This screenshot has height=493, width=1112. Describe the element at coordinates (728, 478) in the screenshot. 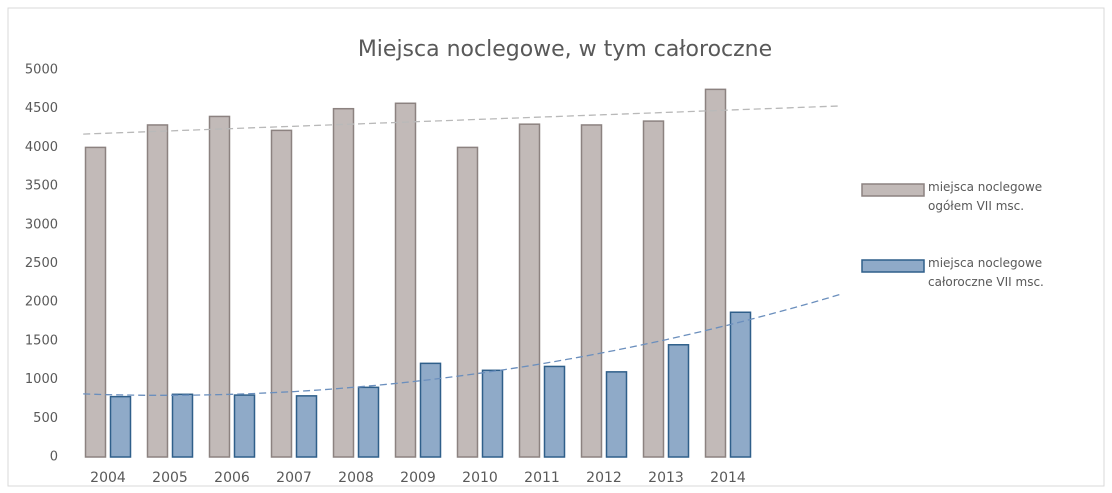

I see `x-tick-label: 2014` at that location.